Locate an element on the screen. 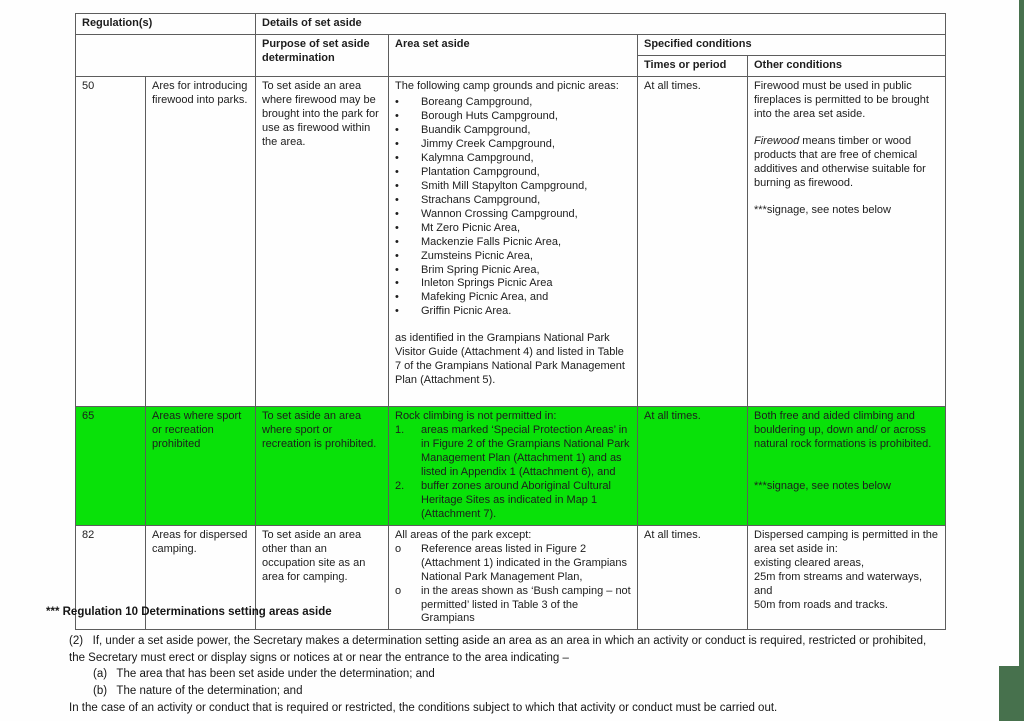 This screenshot has width=1024, height=721. column-header-specified-conditions: Specified conditions is located at coordinates (791, 44).